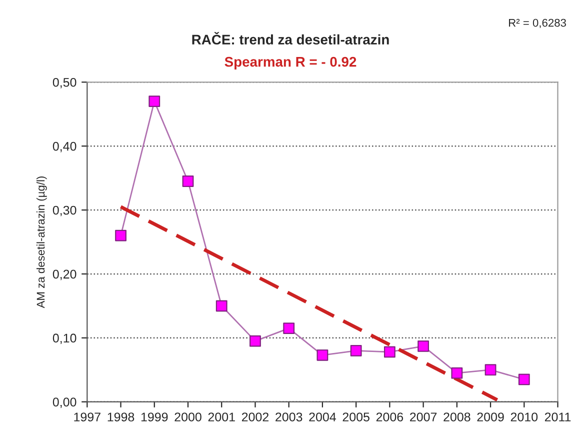 This screenshot has width=581, height=444. I want to click on x-tick-label: 1999, so click(154, 417).